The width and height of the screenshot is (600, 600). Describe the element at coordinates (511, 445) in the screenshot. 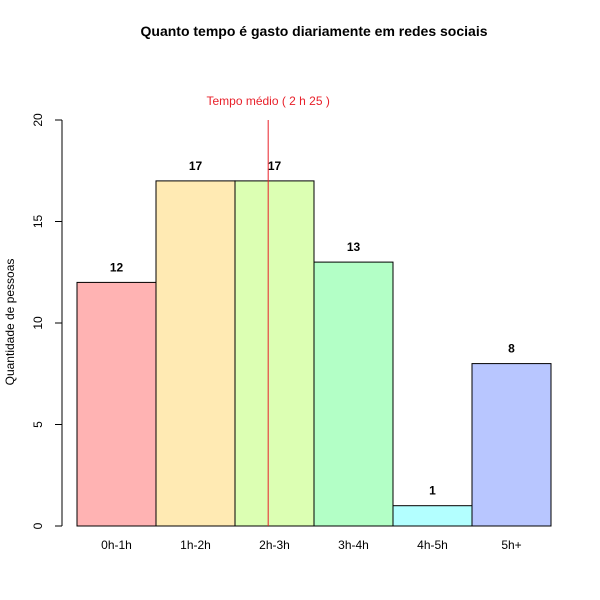

I see `bar-5h+` at that location.